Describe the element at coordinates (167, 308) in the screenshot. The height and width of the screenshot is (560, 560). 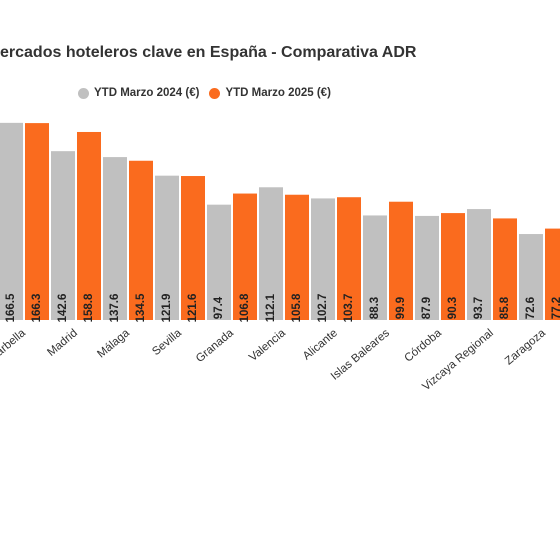
I see `data-label-2024-3: 121.9` at that location.